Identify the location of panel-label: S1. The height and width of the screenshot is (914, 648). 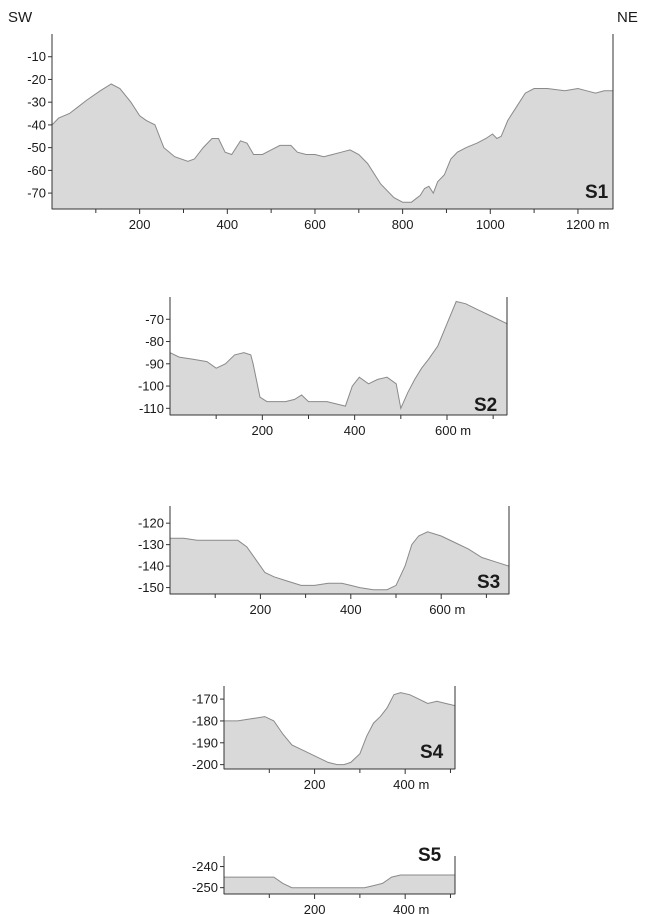
(597, 192).